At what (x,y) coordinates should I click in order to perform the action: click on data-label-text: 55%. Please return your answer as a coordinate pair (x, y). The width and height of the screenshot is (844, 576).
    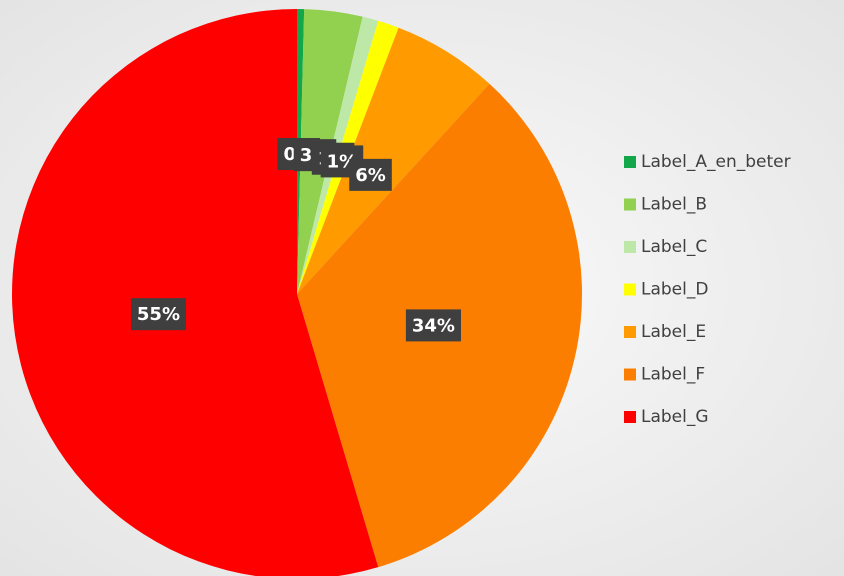
    Looking at the image, I should click on (158, 314).